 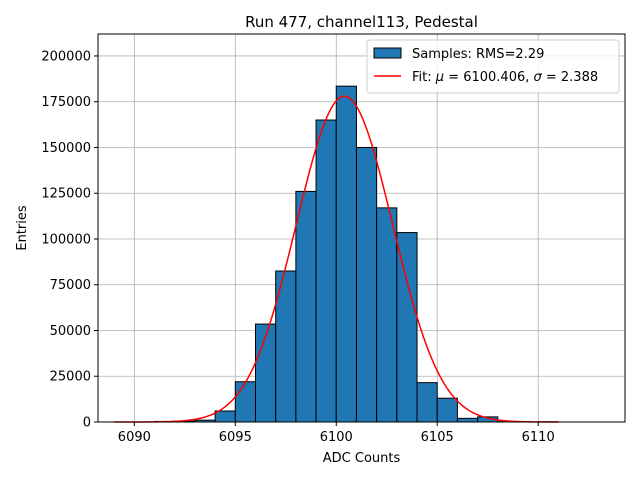 What do you see at coordinates (362, 458) in the screenshot?
I see `x-axis-label: ADC Counts` at bounding box center [362, 458].